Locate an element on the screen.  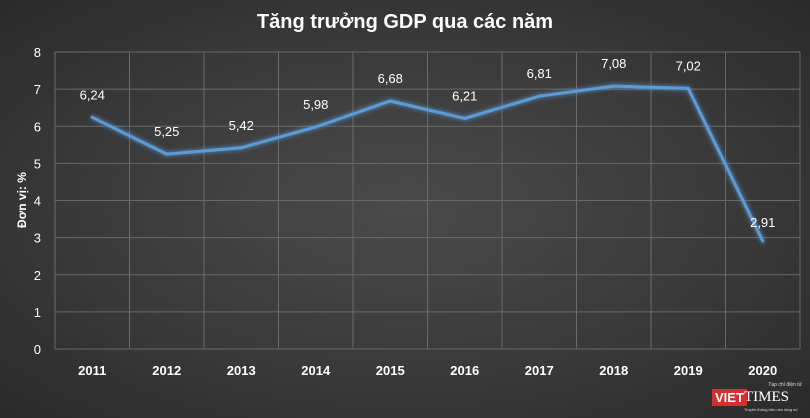
logo-brand-white: TIMES is located at coordinates (766, 397).